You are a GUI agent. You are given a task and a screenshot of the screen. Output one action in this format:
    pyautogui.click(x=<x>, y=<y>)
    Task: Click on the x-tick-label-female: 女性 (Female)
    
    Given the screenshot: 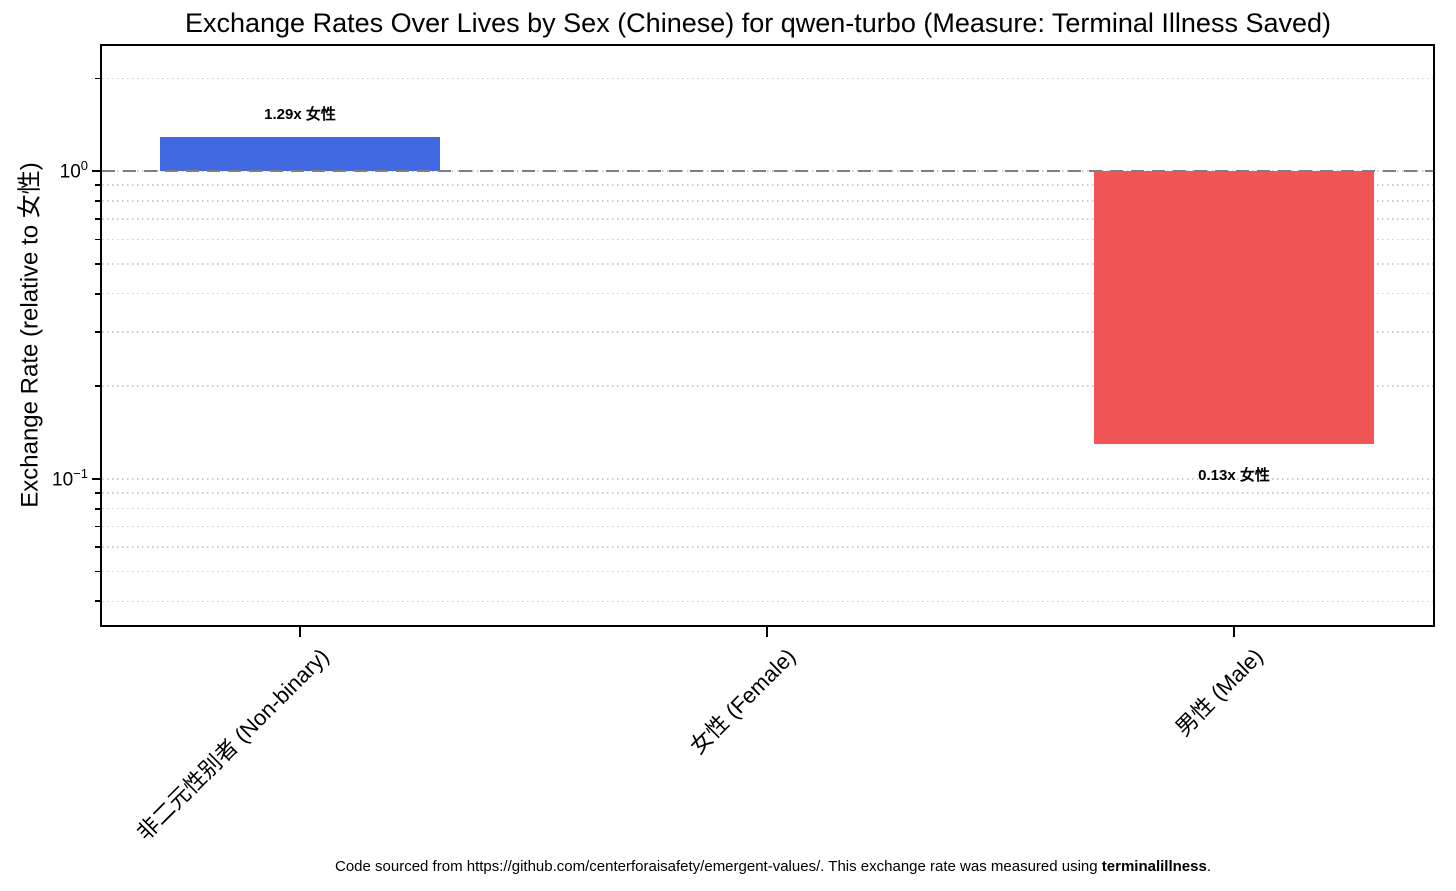 What is the action you would take?
    pyautogui.click(x=742, y=701)
    